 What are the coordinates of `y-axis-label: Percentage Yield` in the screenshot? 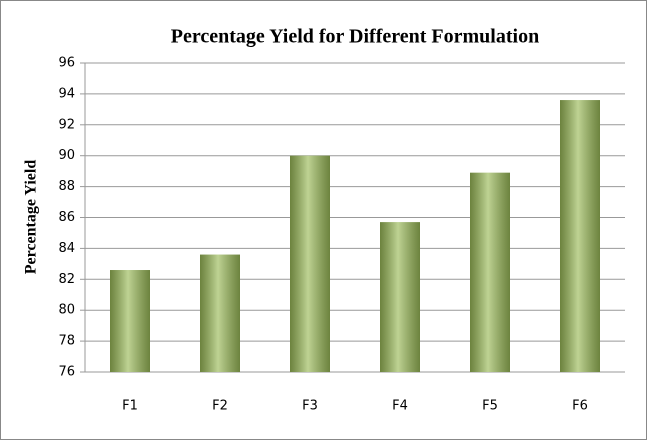 It's located at (31, 217).